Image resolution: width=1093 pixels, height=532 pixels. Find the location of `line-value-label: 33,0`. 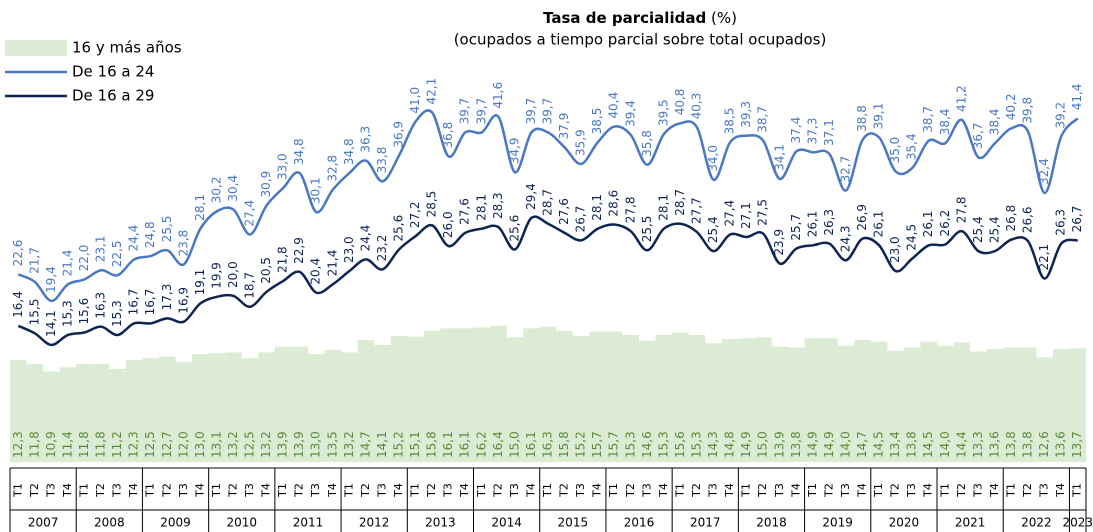

line-value-label: 33,0 is located at coordinates (283, 166).